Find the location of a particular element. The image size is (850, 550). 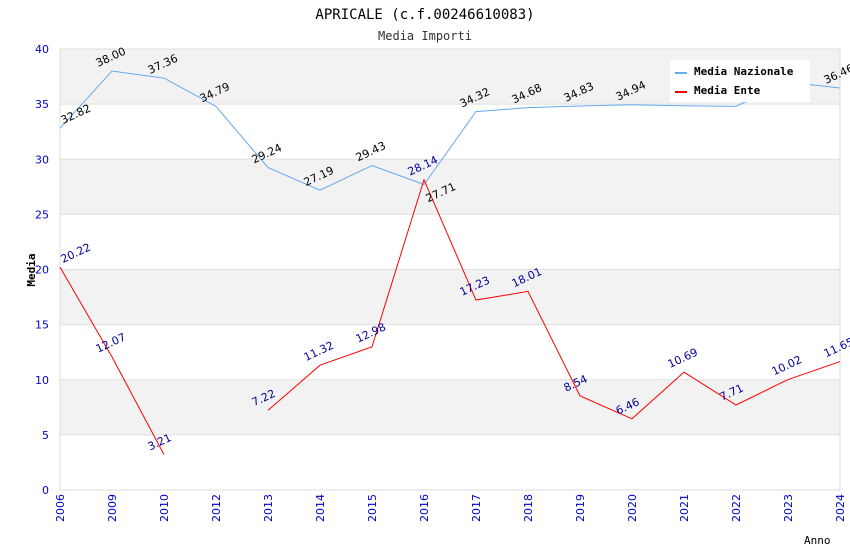

data-label: 11.65 is located at coordinates (836, 347).